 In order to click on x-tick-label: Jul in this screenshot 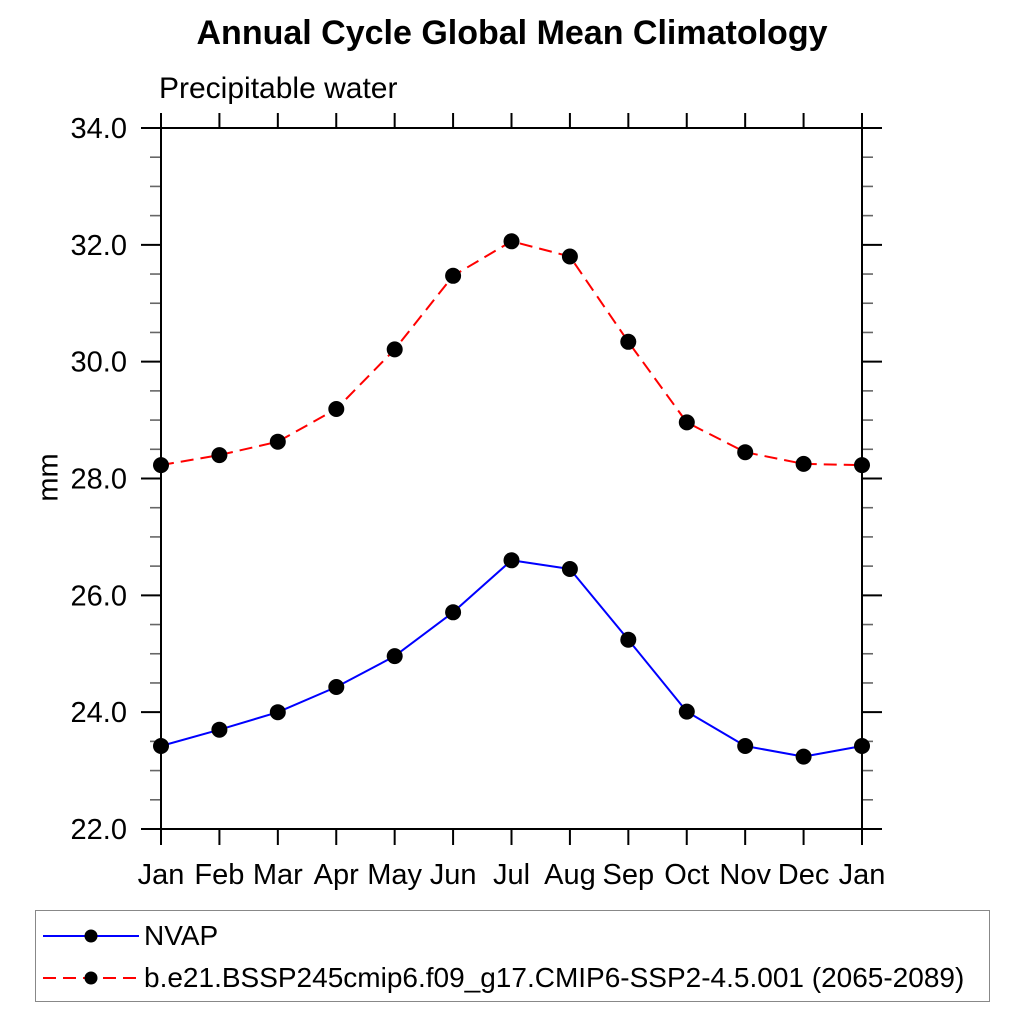, I will do `click(511, 875)`.